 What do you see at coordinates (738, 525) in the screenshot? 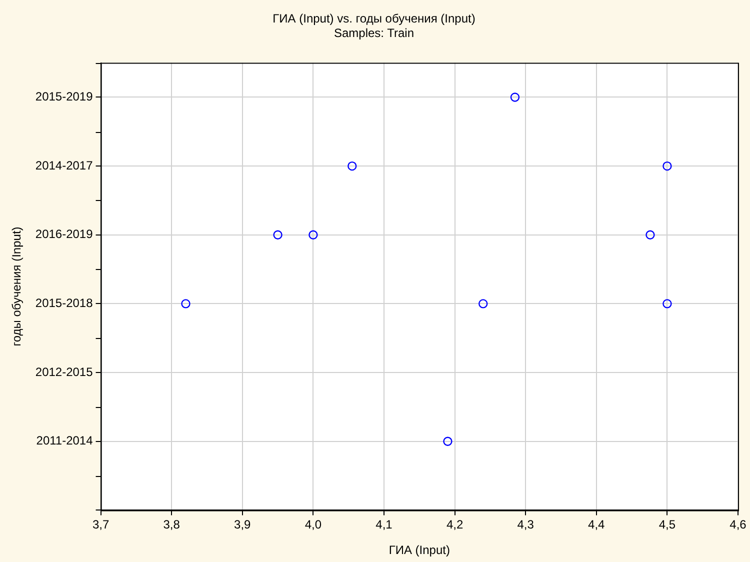
I see `x-tick-label: 4,6` at bounding box center [738, 525].